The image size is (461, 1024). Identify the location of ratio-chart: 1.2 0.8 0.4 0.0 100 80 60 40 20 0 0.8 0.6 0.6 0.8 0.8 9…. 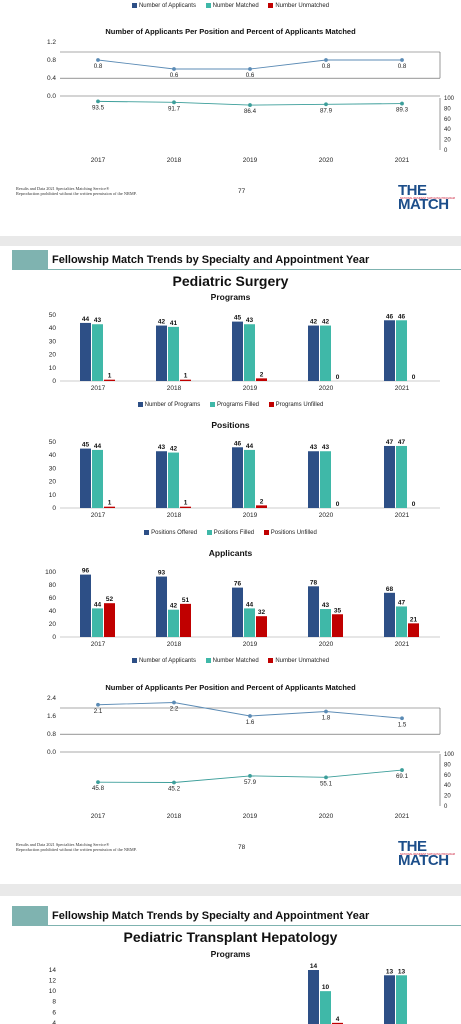
(251, 101).